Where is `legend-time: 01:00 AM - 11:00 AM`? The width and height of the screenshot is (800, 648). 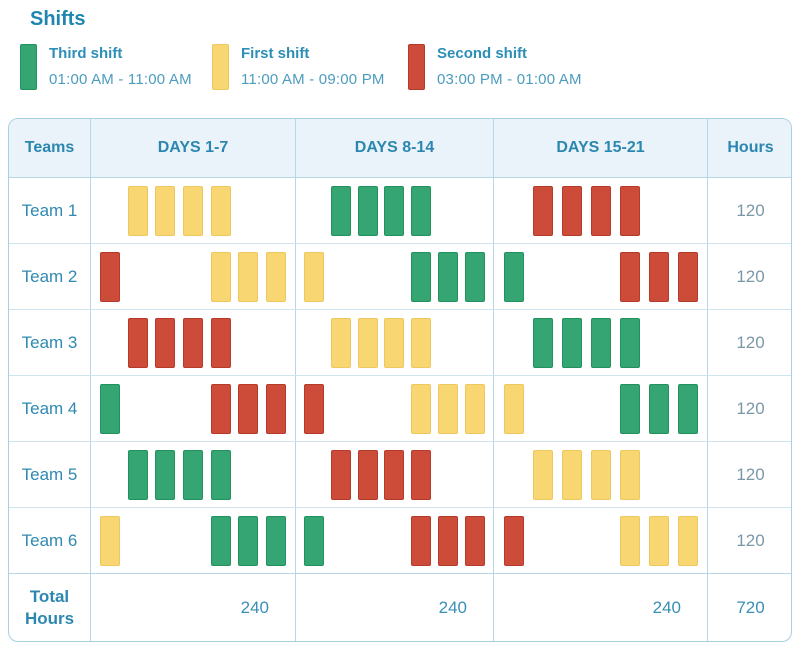
legend-time: 01:00 AM - 11:00 AM is located at coordinates (120, 79).